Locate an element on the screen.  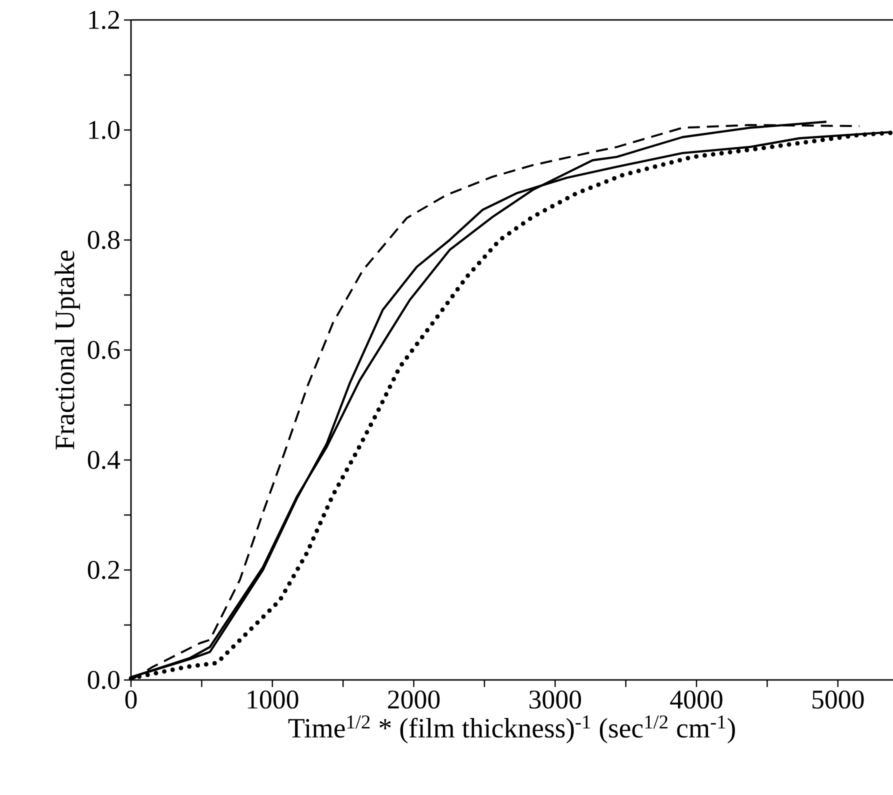
y-tick-label: 0.6 is located at coordinates (104, 350).